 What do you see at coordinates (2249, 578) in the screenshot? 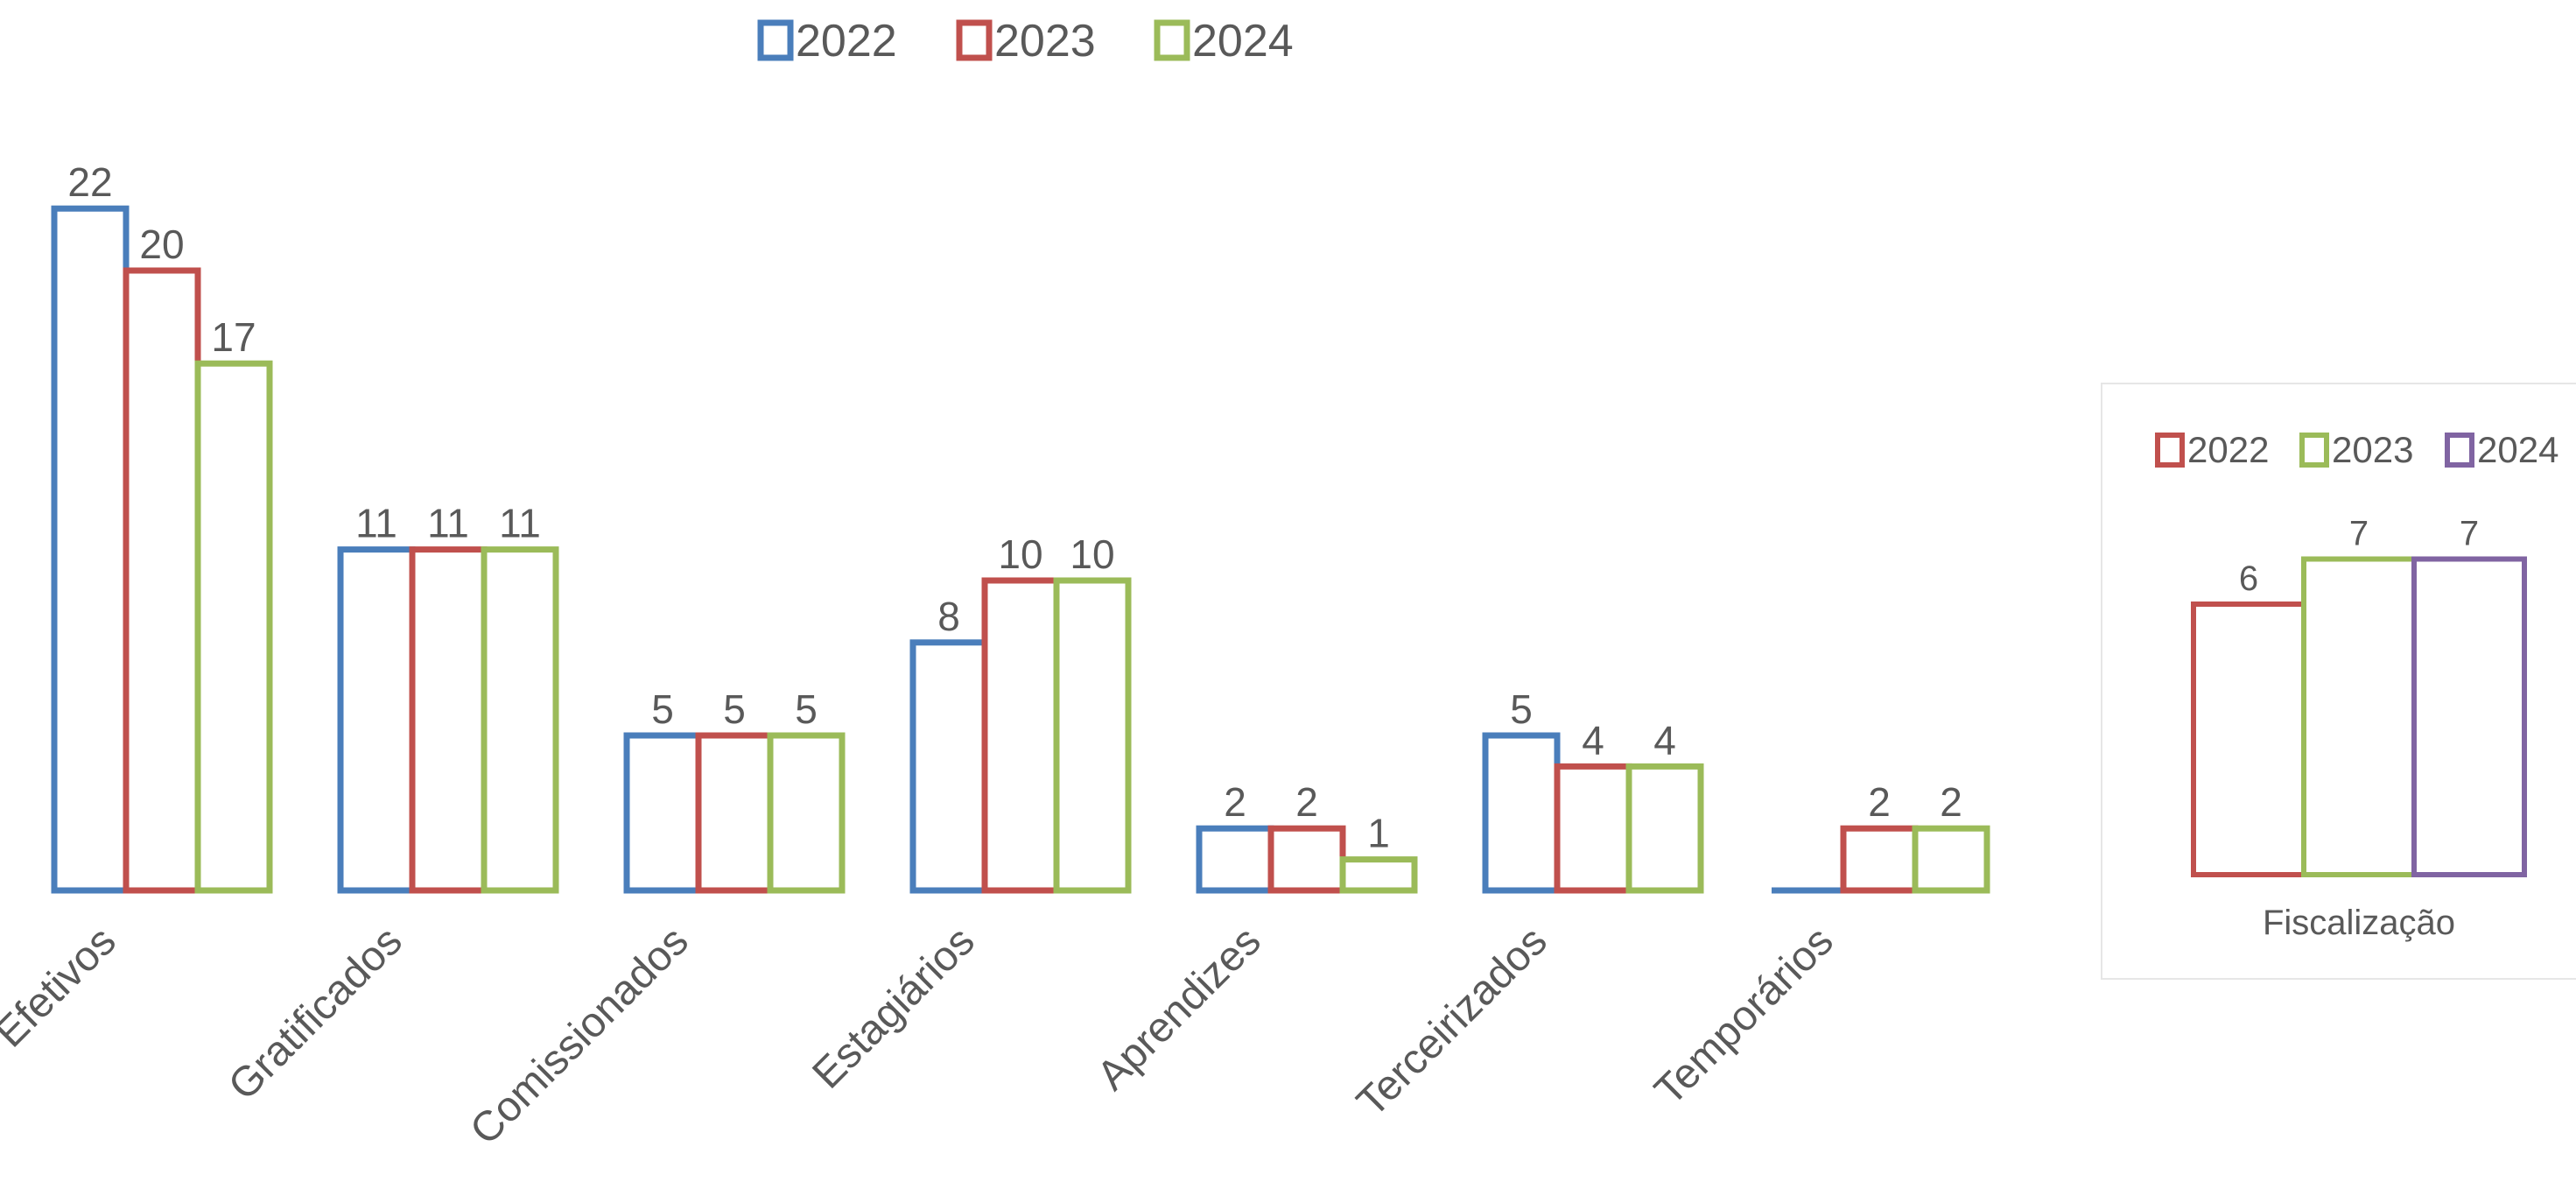
I see `value-label-fiscalizacao-2022: 6` at bounding box center [2249, 578].